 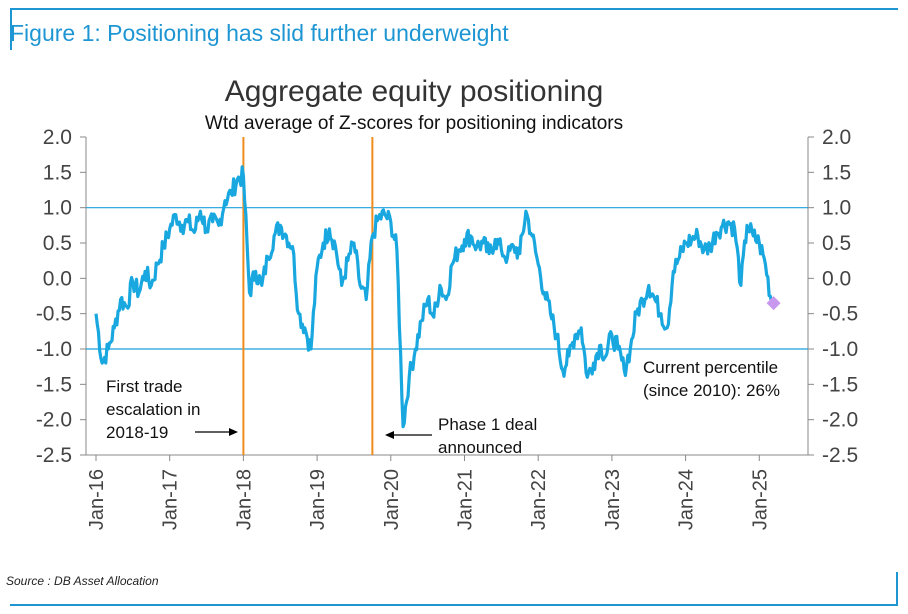 What do you see at coordinates (57, 243) in the screenshot?
I see `y-tick-label-left: 0.5` at bounding box center [57, 243].